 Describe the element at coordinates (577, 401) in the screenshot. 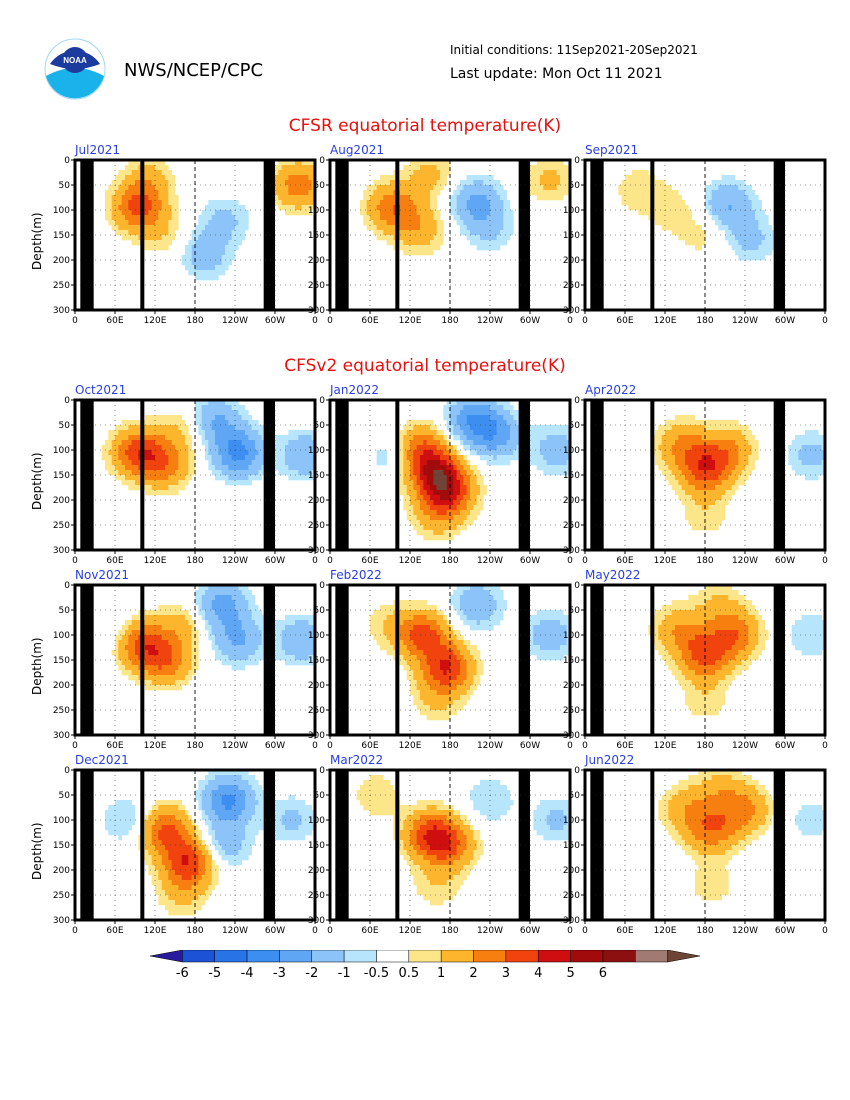

I see `y-tick-label: 0` at that location.